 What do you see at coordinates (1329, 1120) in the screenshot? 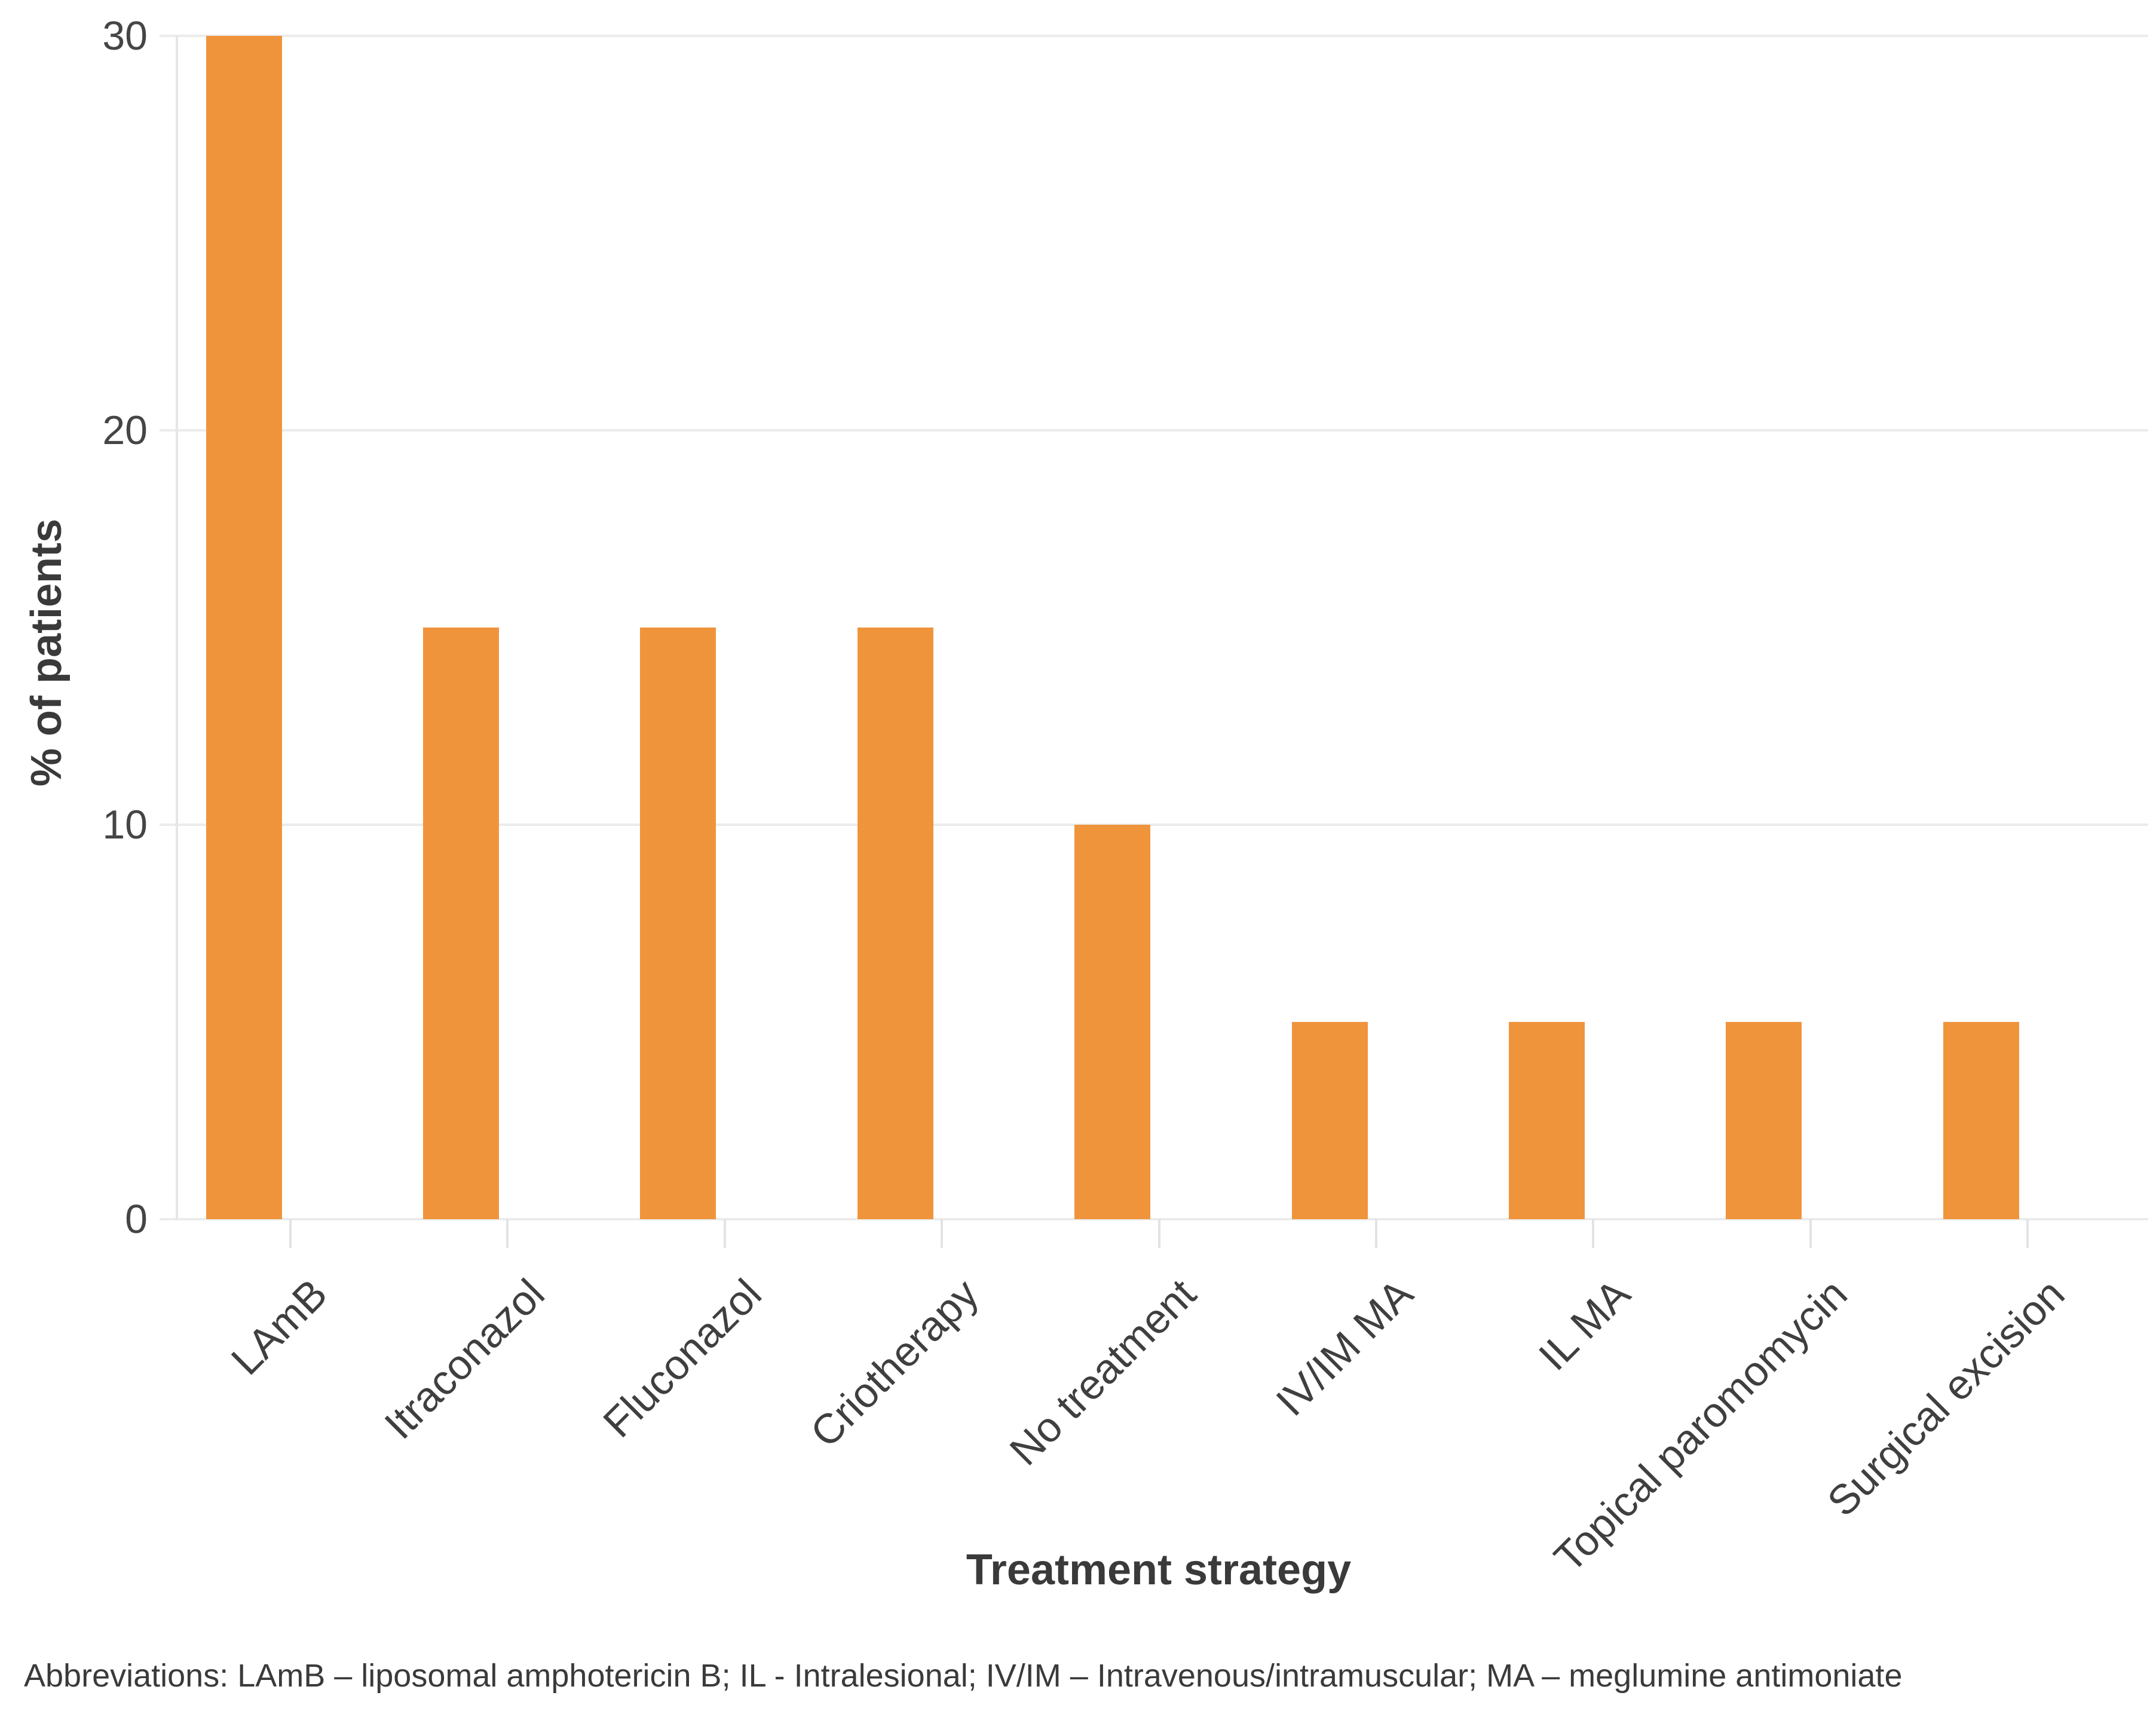
I see `bar-iv-im-ma` at bounding box center [1329, 1120].